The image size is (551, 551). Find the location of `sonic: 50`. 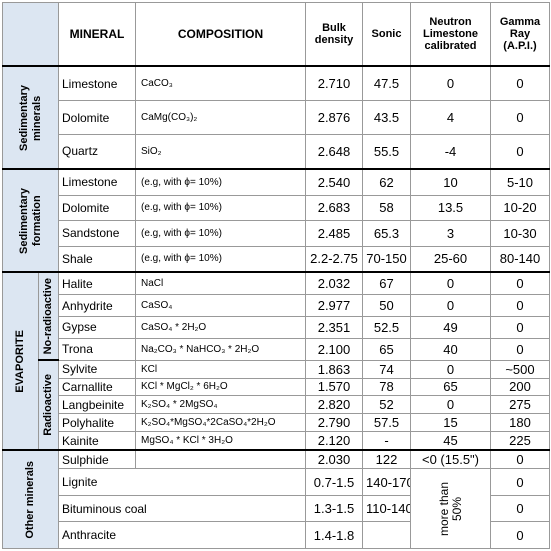

sonic: 50 is located at coordinates (386, 305).